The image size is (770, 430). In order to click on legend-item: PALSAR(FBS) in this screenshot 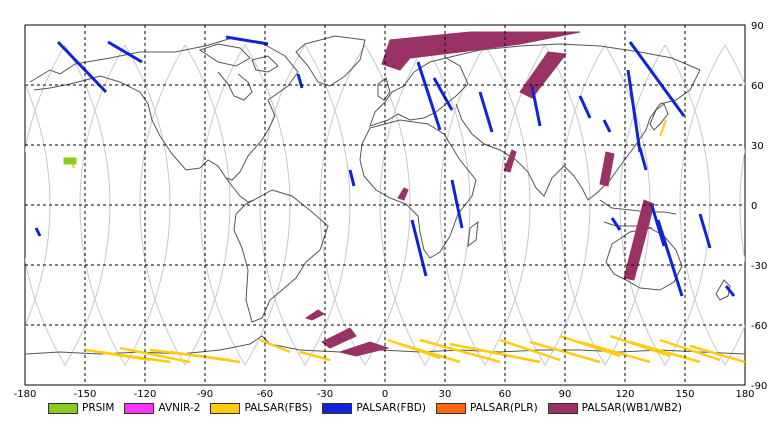, I will do `click(261, 408)`.